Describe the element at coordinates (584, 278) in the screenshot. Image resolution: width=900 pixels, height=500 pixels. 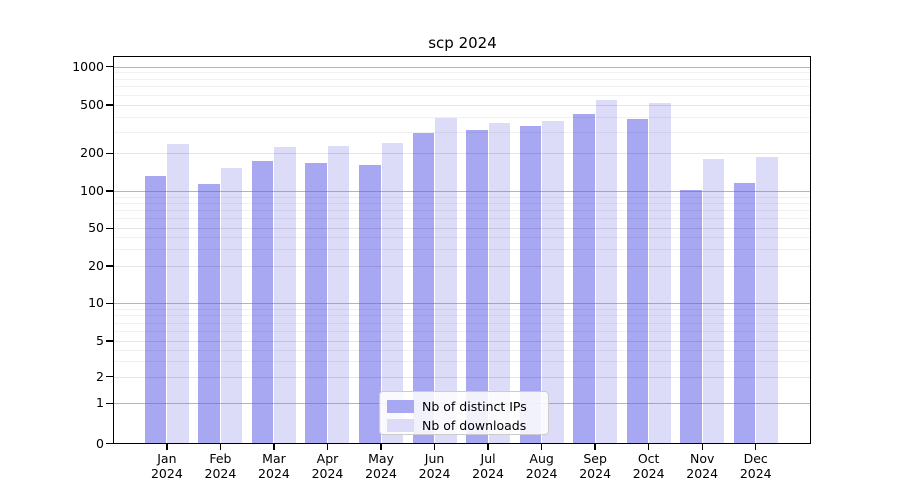
I see `bar-distinct-ips-sep` at that location.